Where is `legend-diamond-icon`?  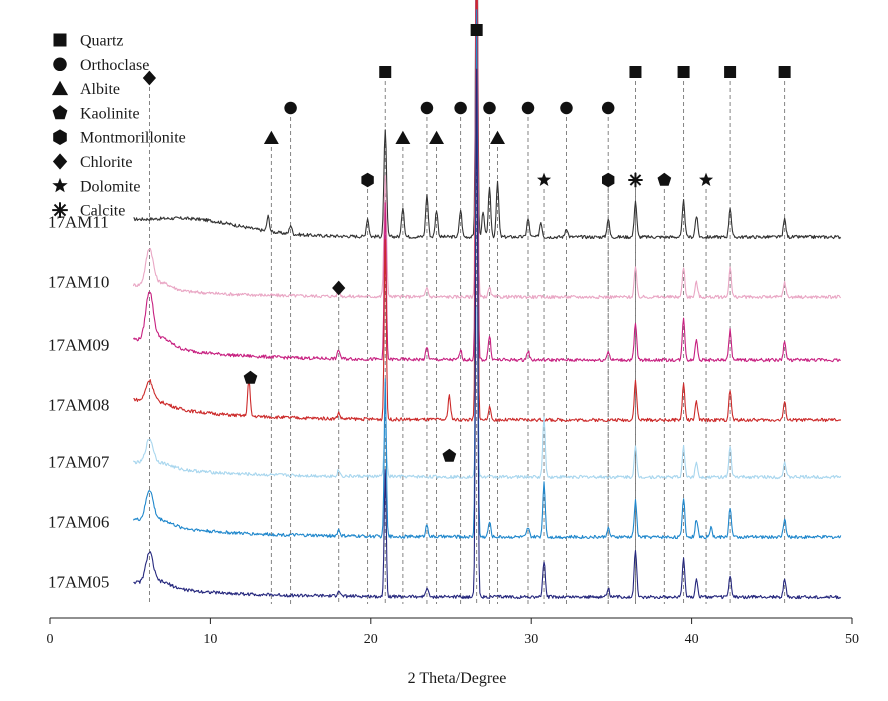
legend-diamond-icon is located at coordinates (60, 161).